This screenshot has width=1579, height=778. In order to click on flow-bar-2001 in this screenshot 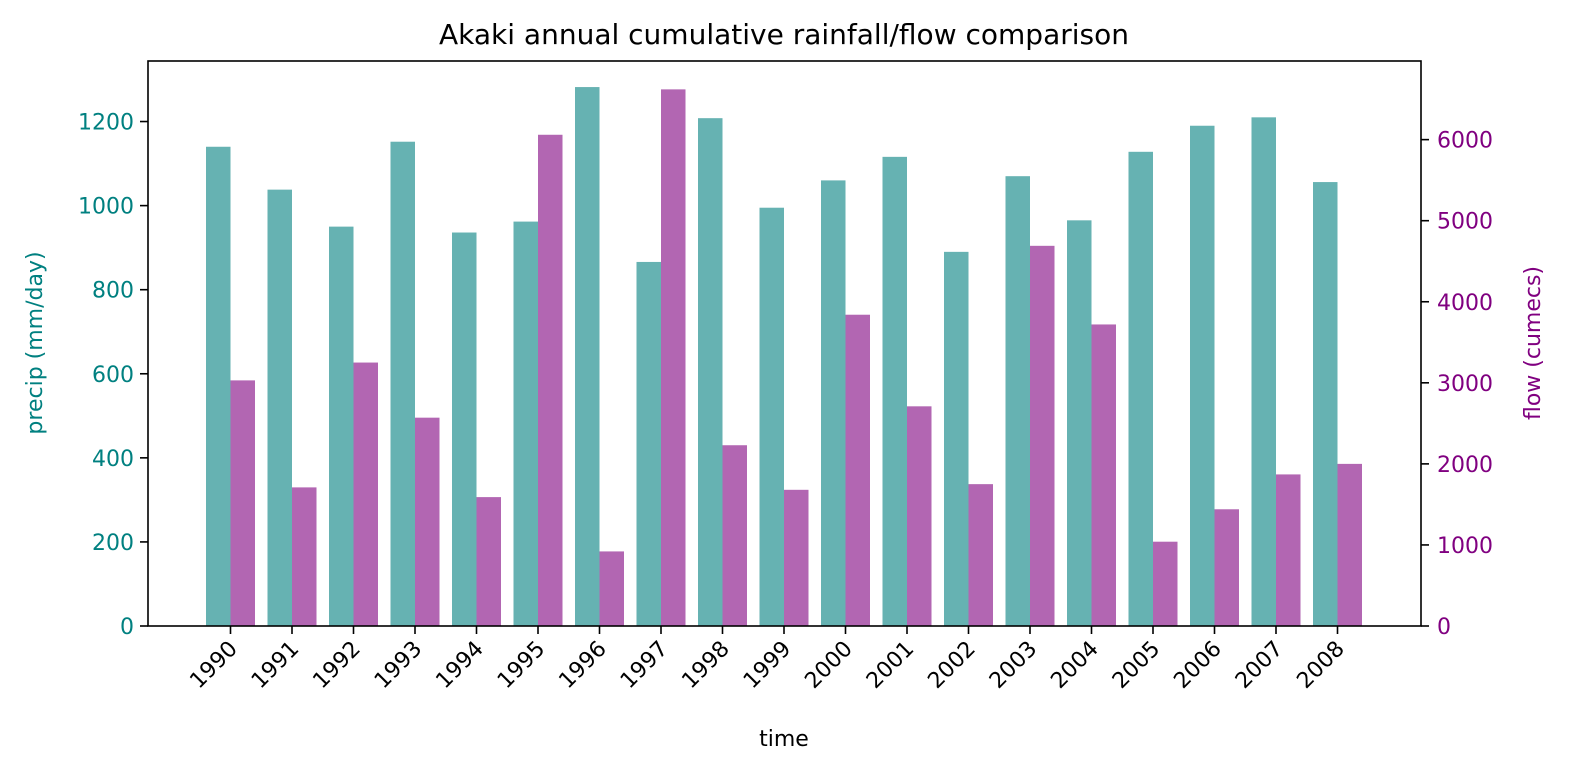, I will do `click(919, 516)`.